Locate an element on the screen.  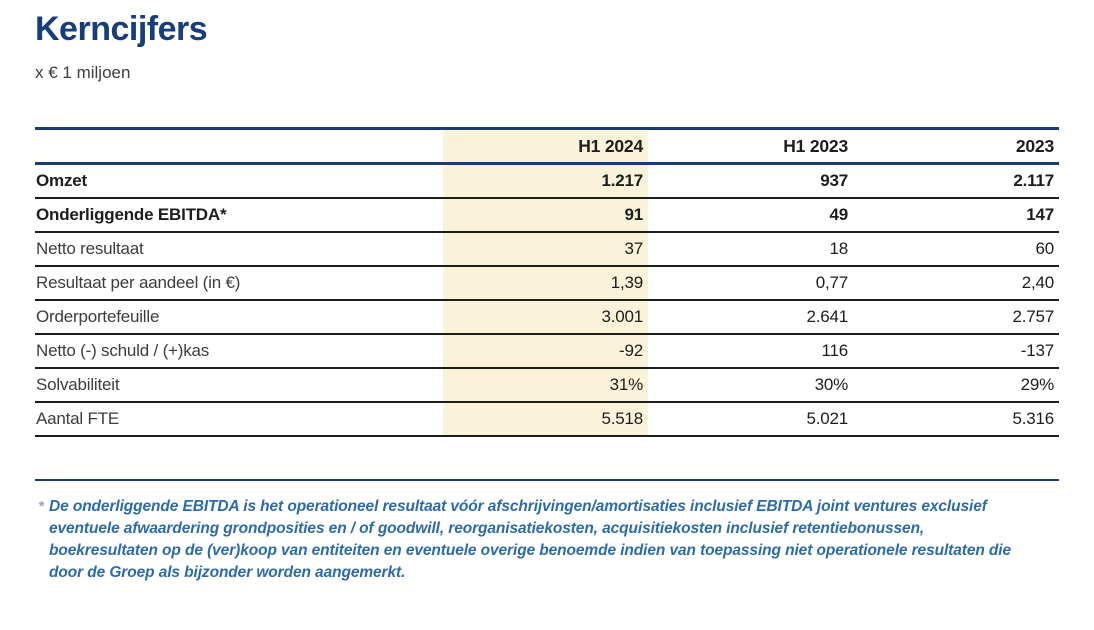
footnote-asterisk: * is located at coordinates (41, 506).